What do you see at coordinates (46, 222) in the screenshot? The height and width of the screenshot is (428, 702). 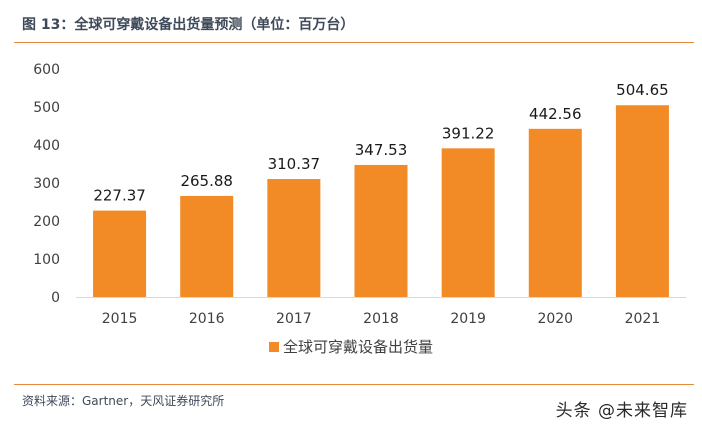 I see `y-tick-label: 200` at bounding box center [46, 222].